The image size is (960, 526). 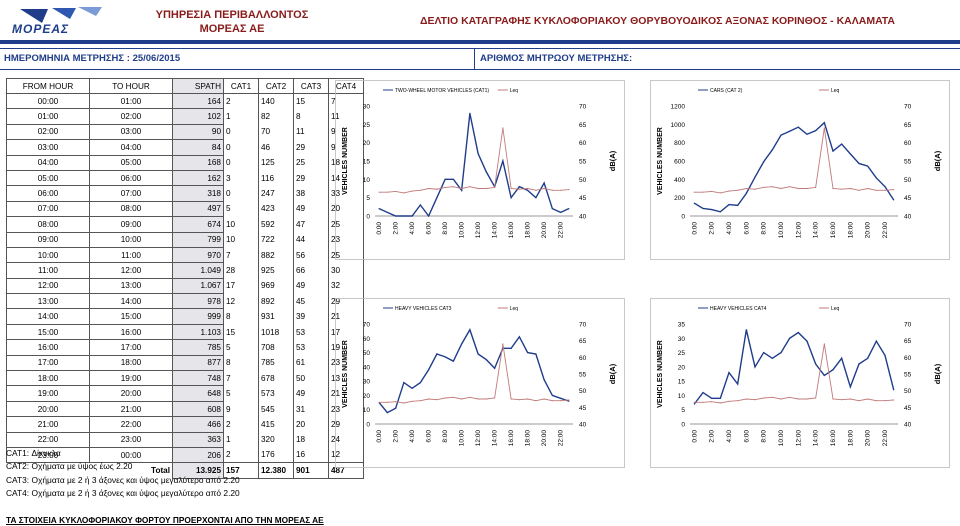 What do you see at coordinates (794, 373) in the screenshot?
I see `series-line-leq` at bounding box center [794, 373].